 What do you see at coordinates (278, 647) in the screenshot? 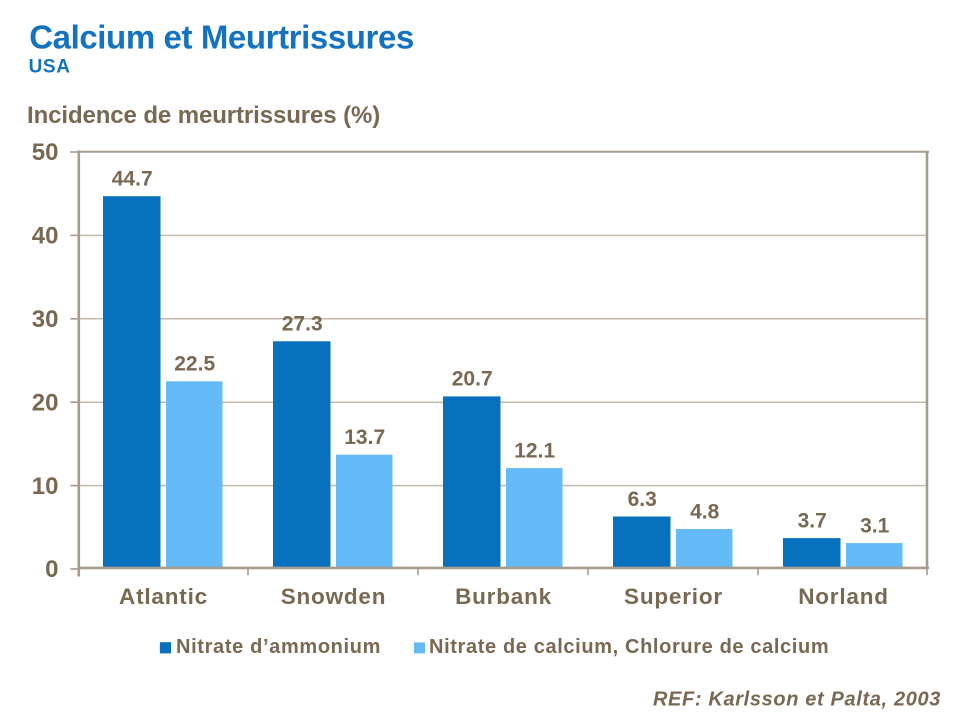
I see `svg-text: Nitrate d’ammonium` at bounding box center [278, 647].